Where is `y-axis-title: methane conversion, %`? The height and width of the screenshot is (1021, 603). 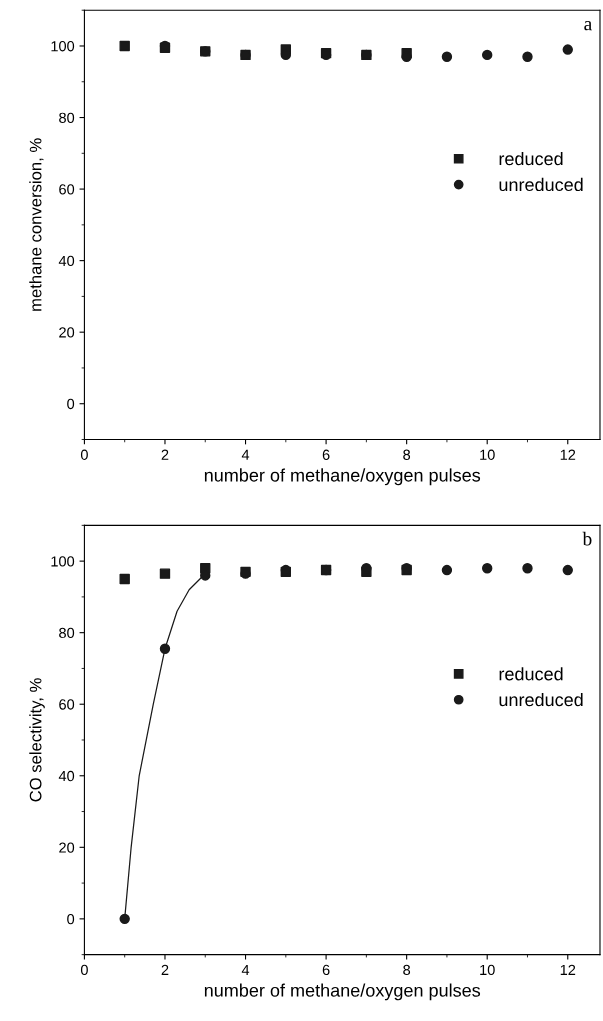 y-axis-title: methane conversion, % is located at coordinates (36, 224).